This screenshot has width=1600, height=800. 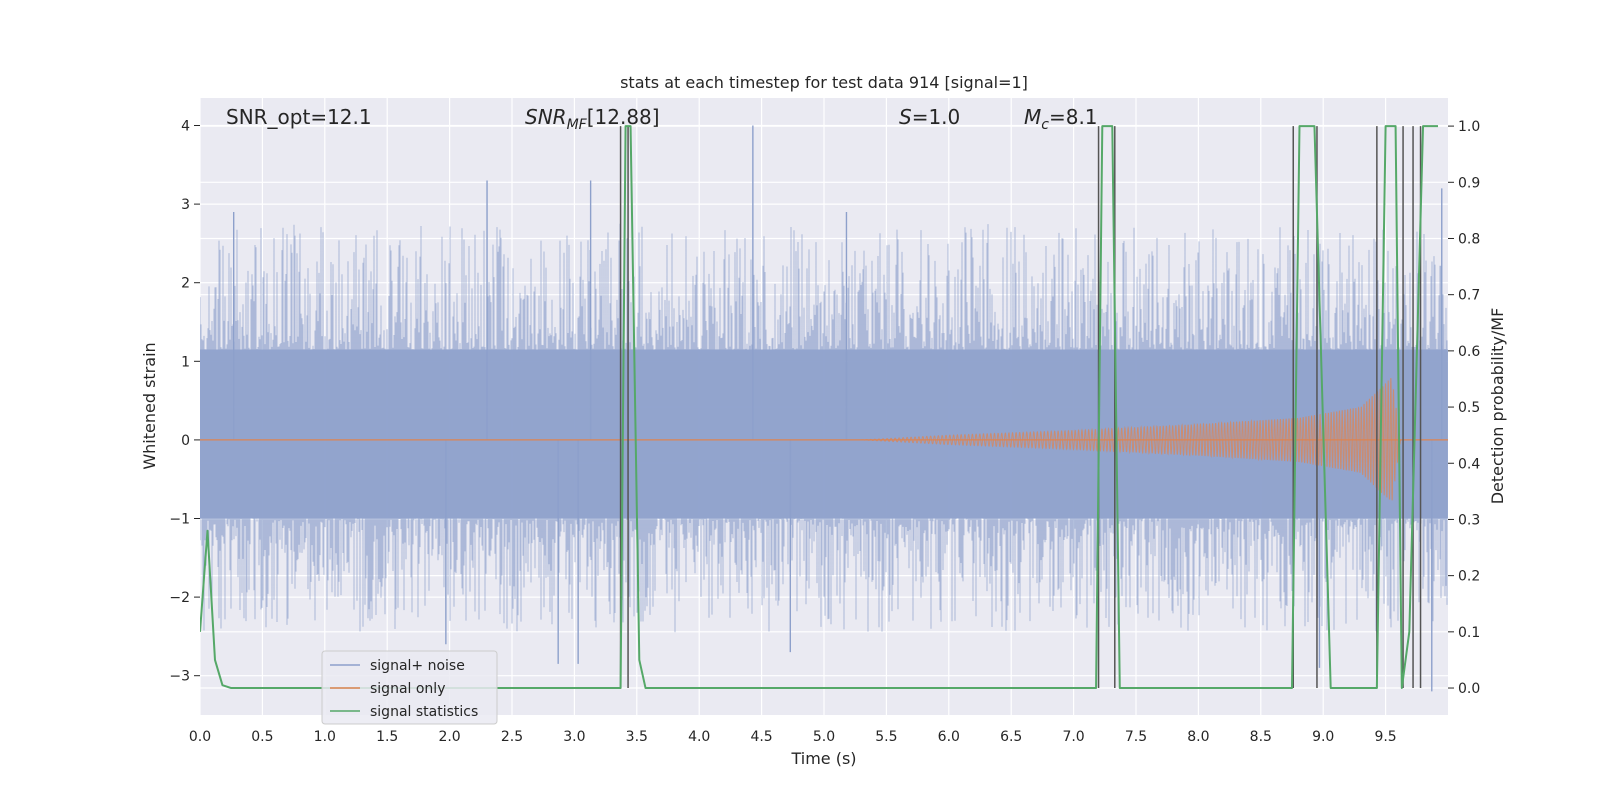 I want to click on right-y-tick-label: 1.0, so click(x=1469, y=127).